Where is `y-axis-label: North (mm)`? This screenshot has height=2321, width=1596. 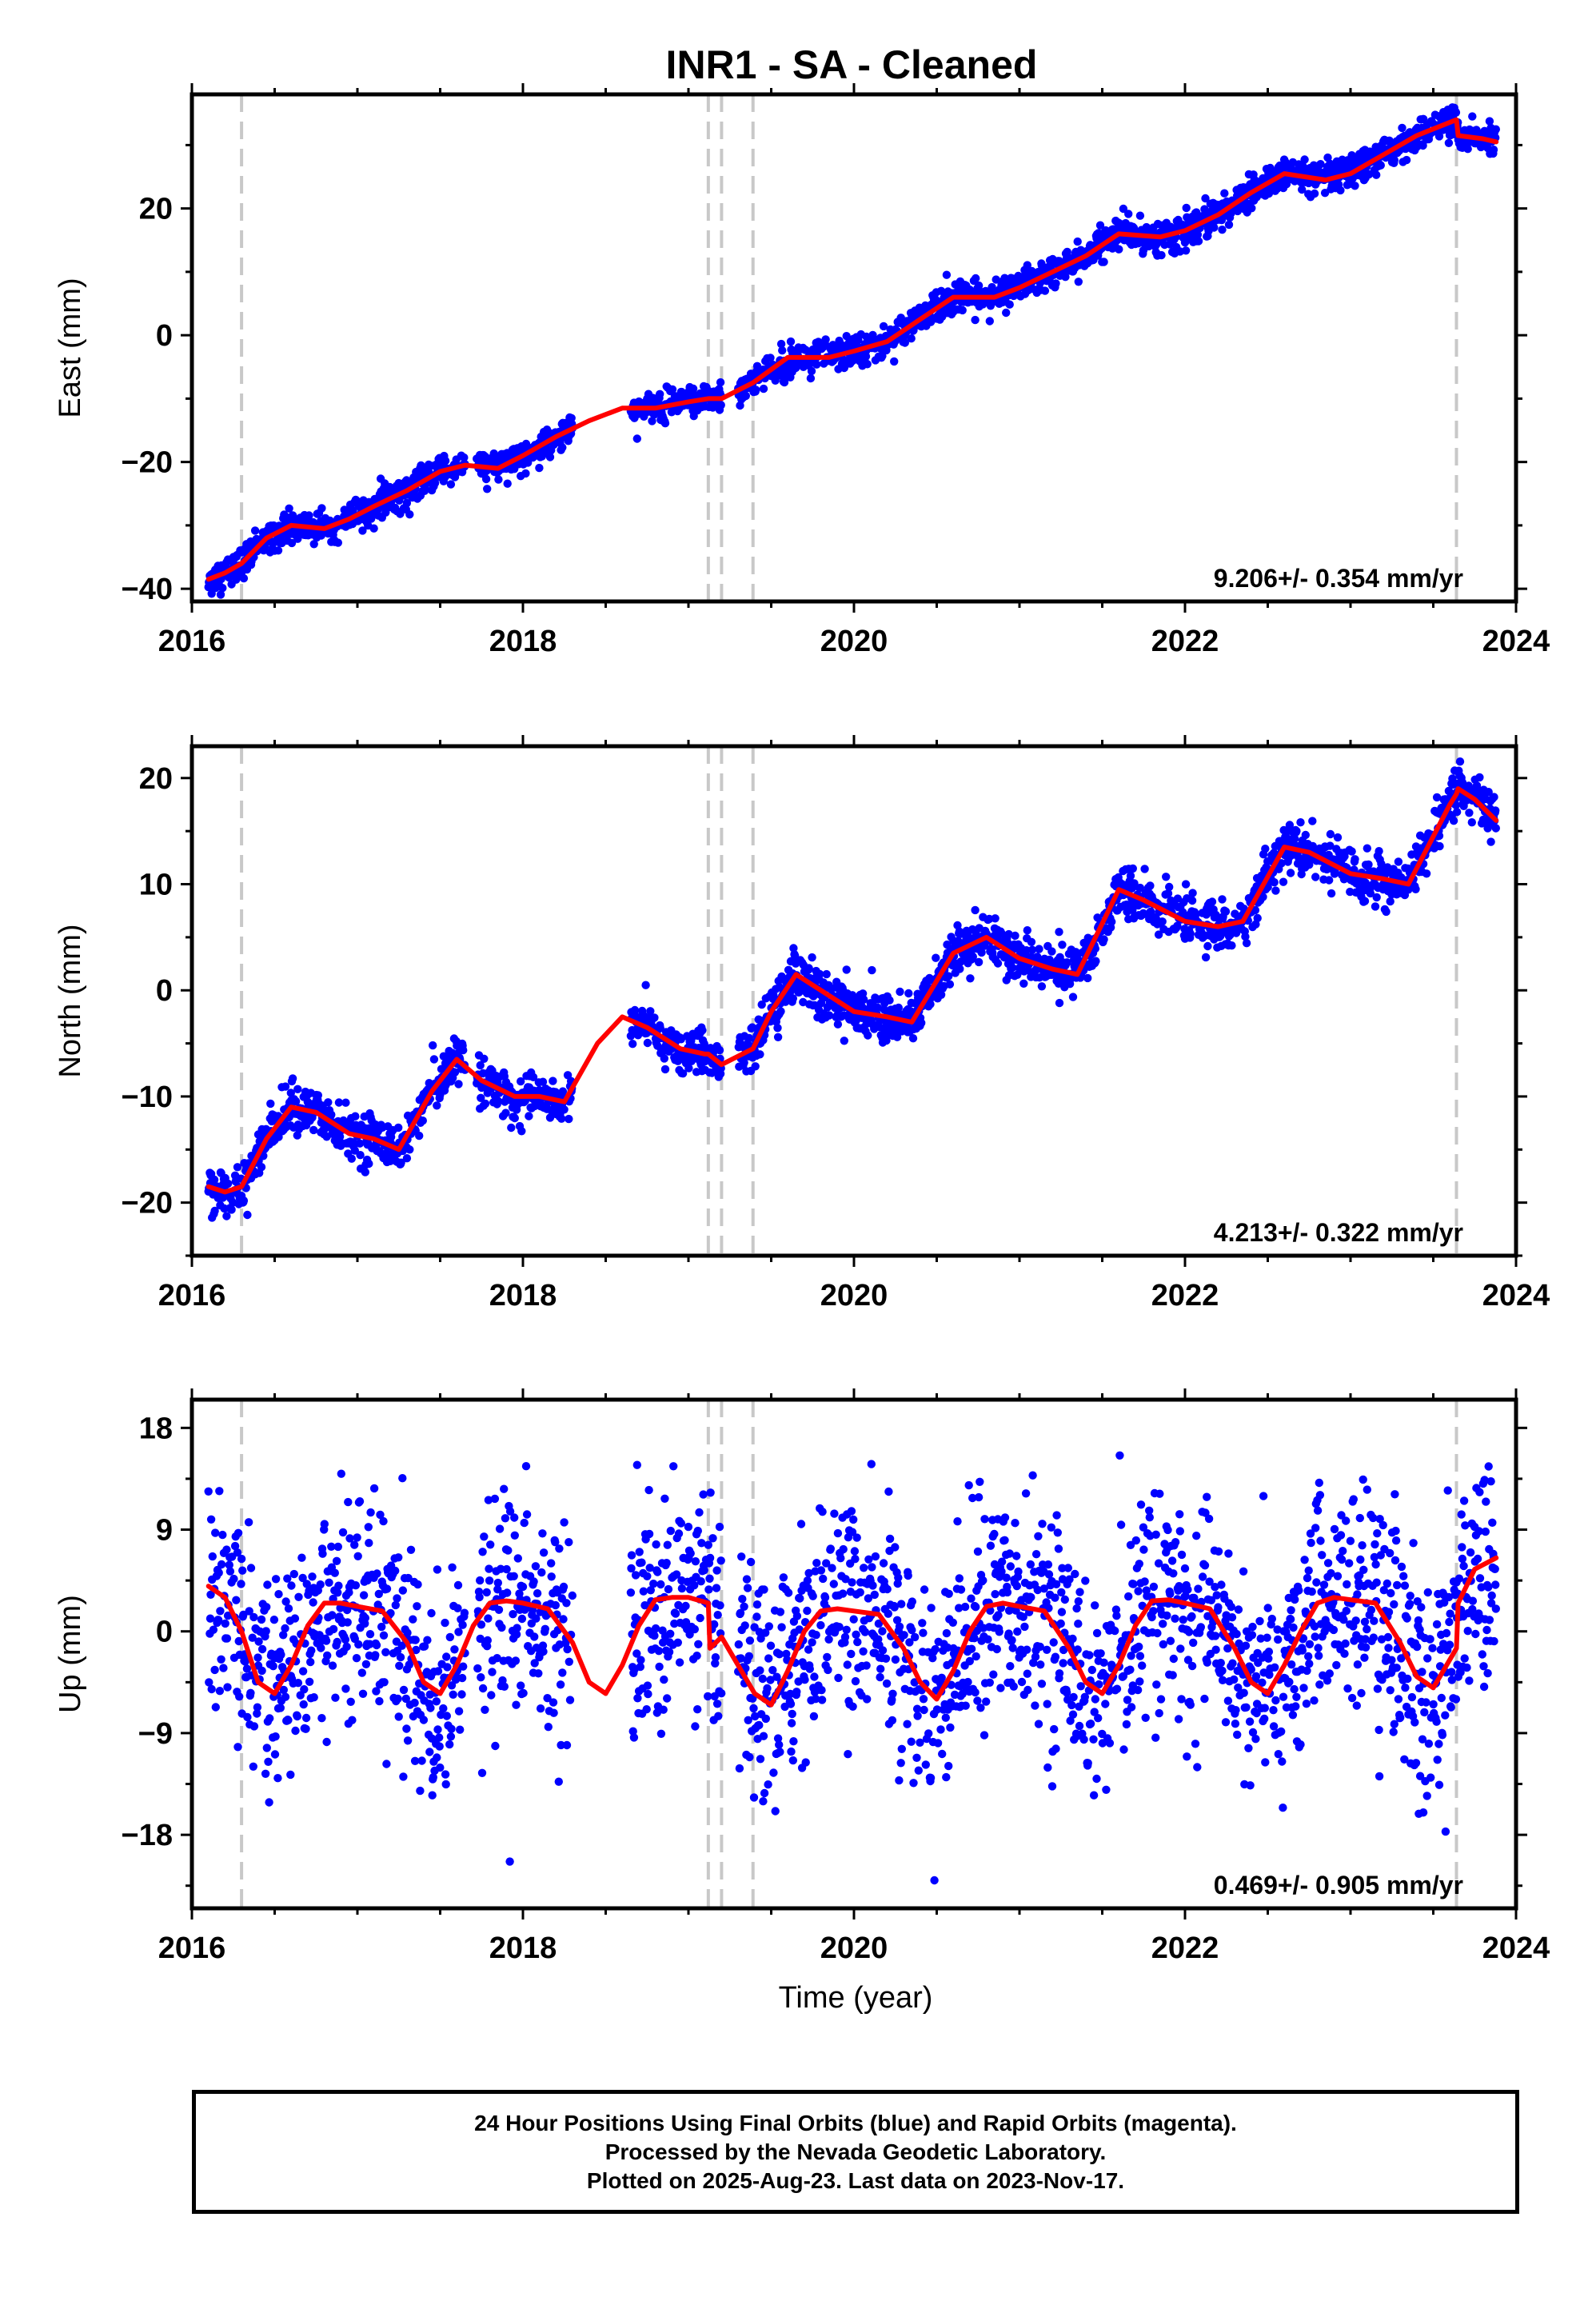 y-axis-label: North (mm) is located at coordinates (70, 1001).